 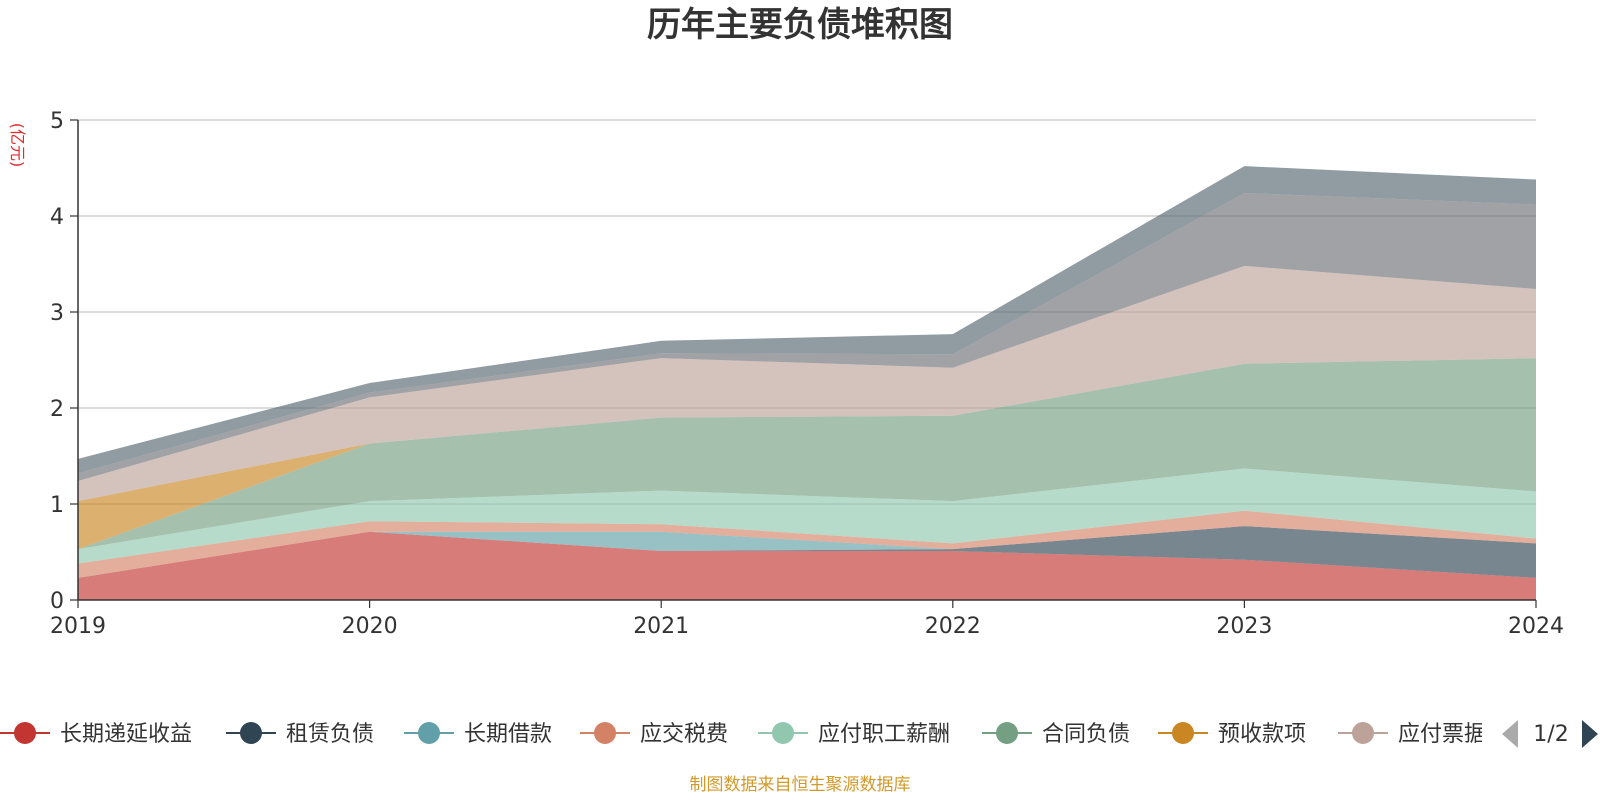 I want to click on y-tick-label: 5, so click(x=57, y=121).